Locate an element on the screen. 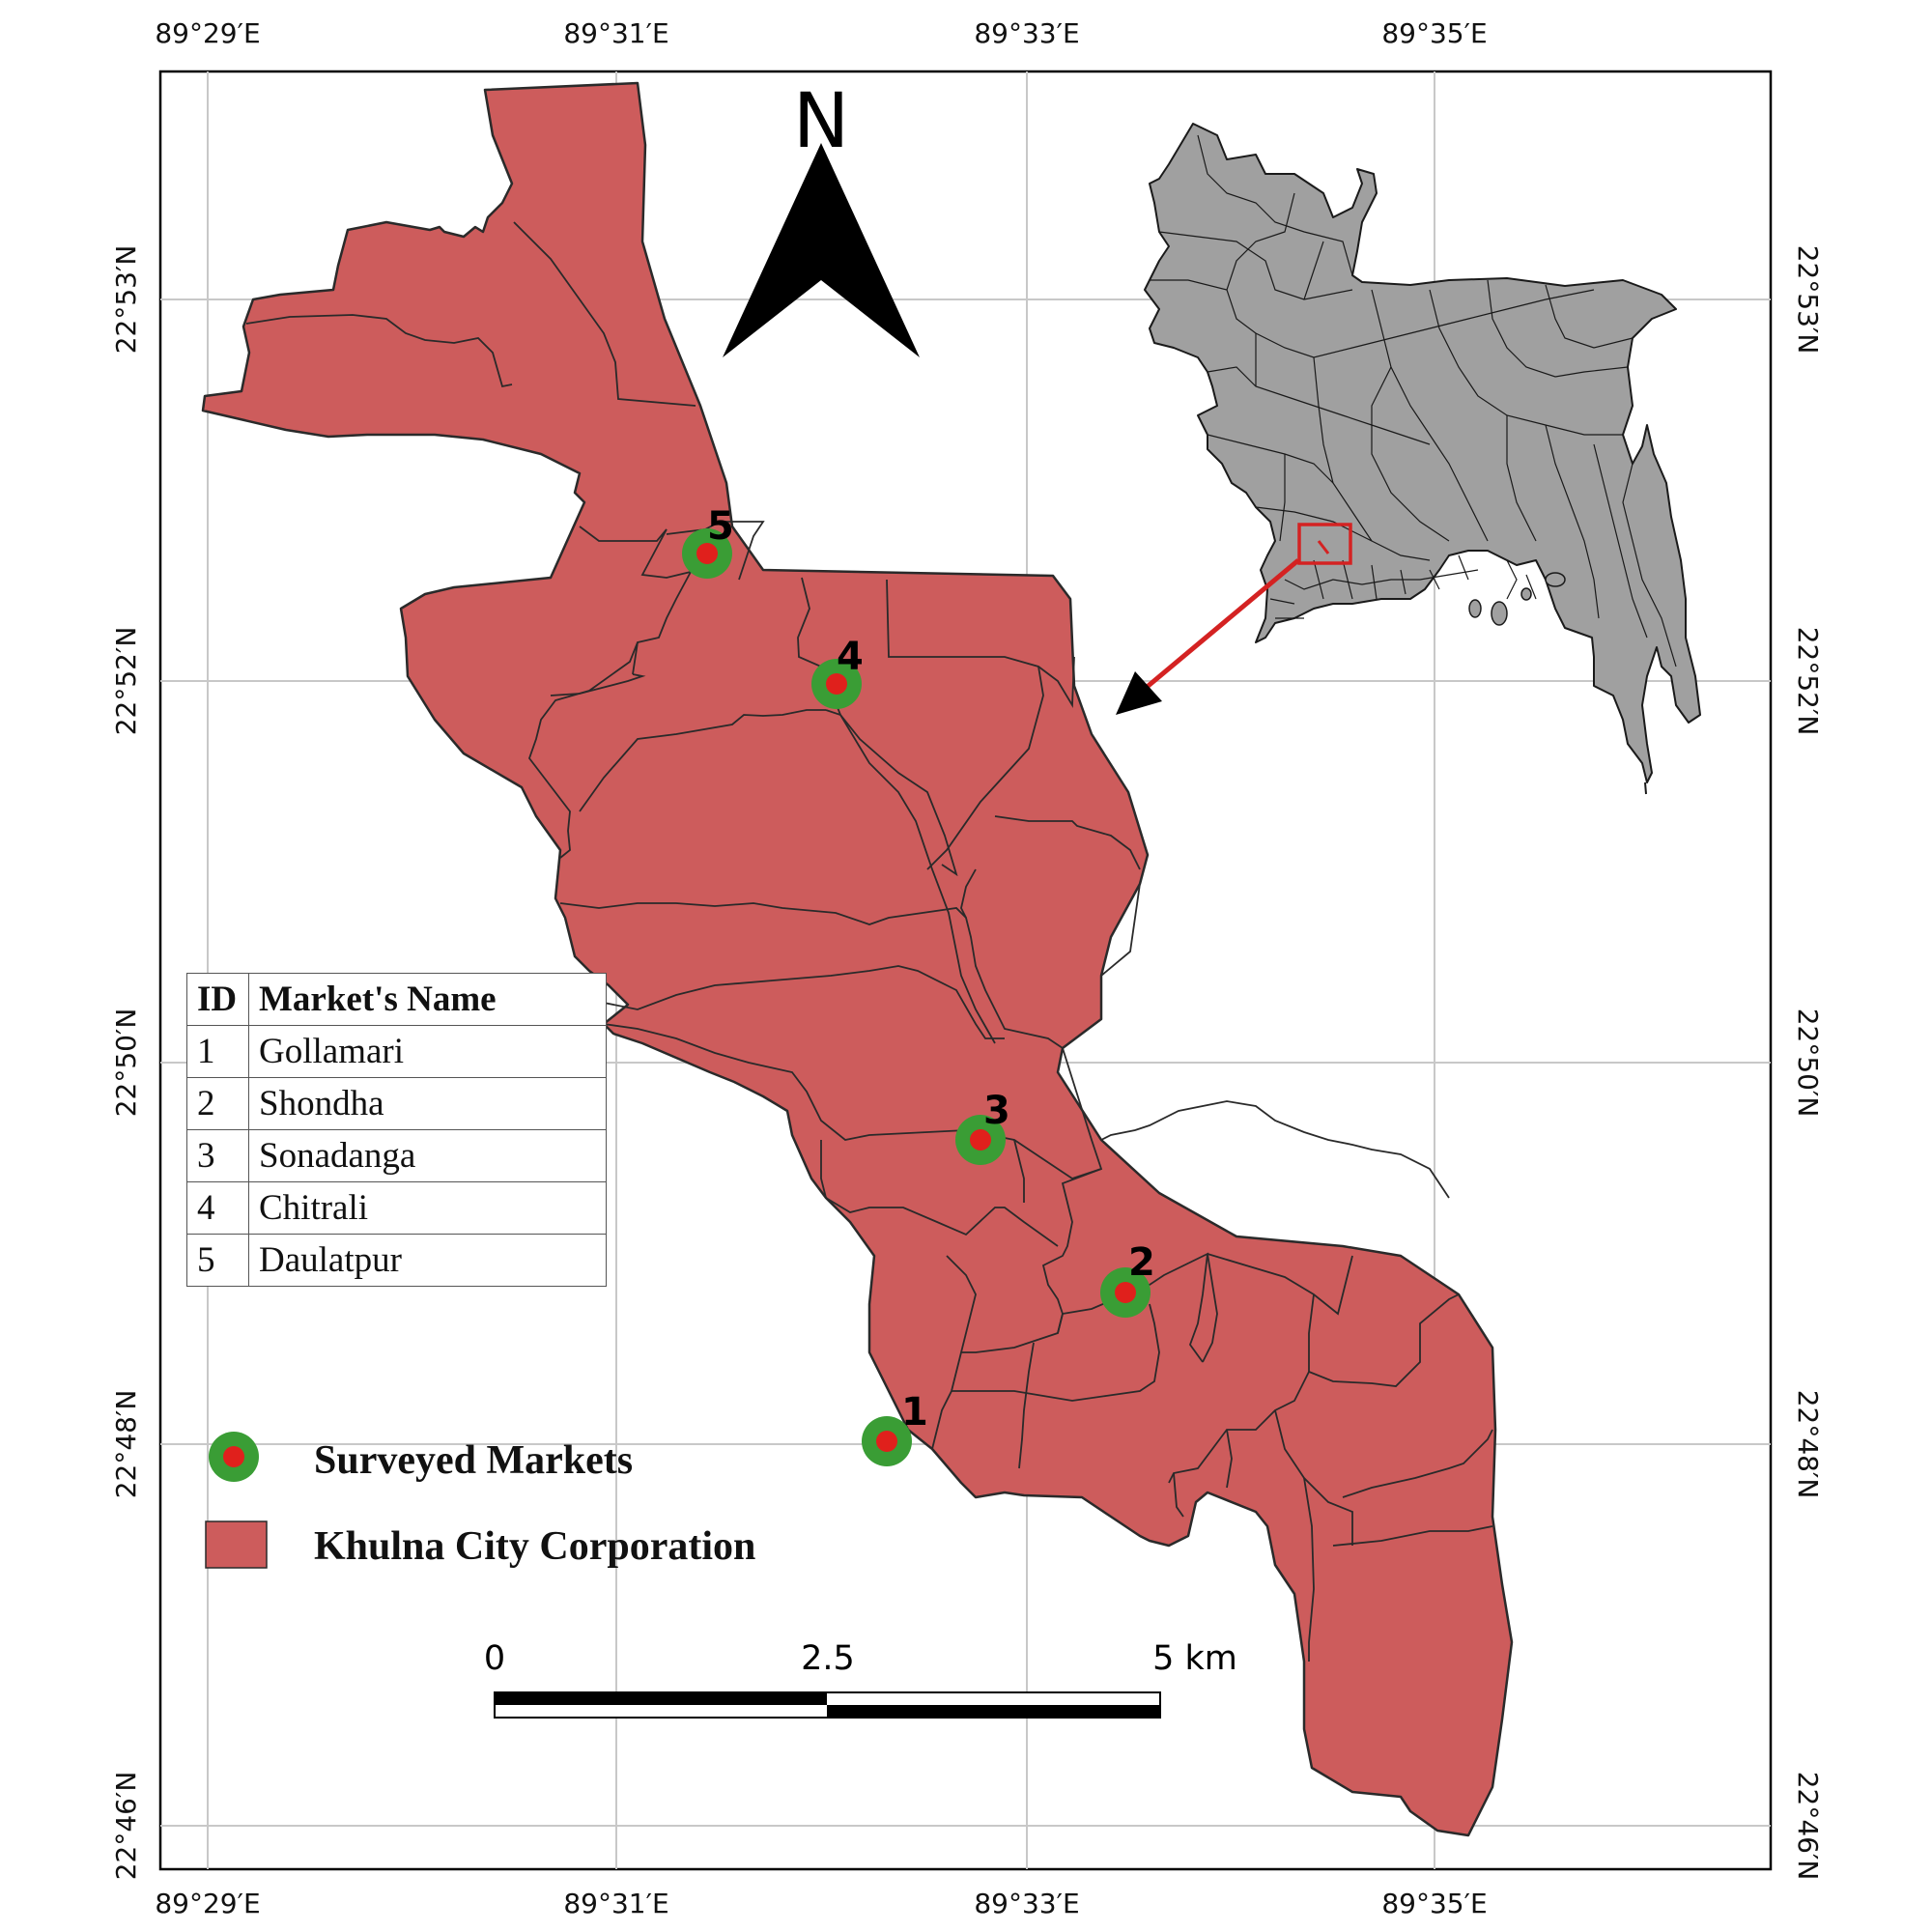 The image size is (1932, 1932). lon-label-bottom-4: 89°35′E is located at coordinates (1434, 1903).